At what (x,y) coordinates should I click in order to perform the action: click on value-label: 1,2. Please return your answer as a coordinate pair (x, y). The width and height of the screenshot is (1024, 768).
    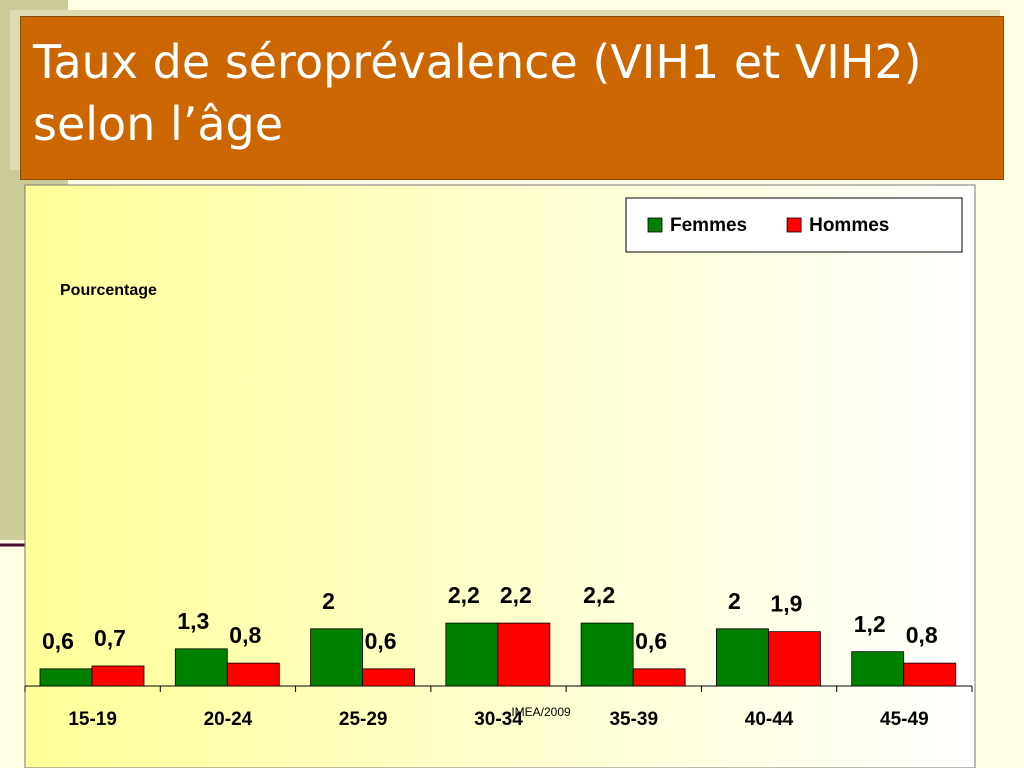
    Looking at the image, I should click on (870, 624).